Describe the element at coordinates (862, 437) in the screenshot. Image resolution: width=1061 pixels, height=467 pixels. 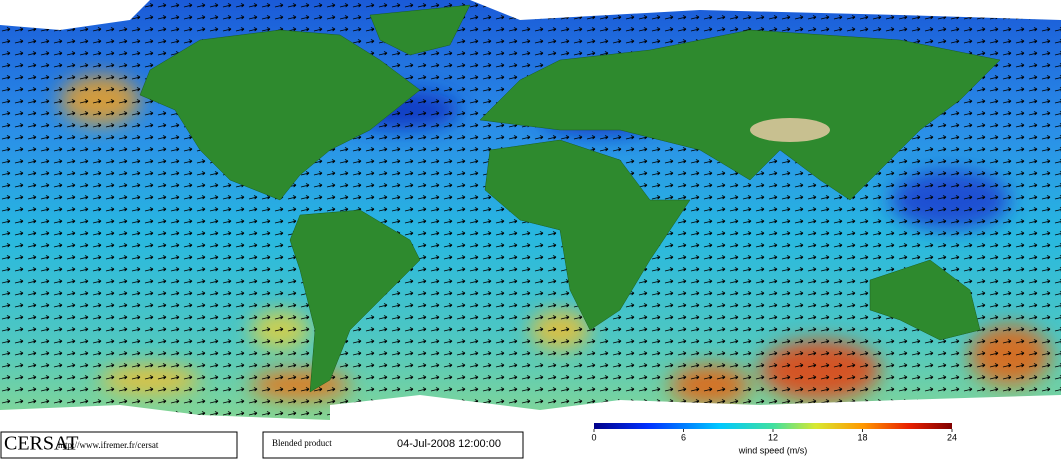
I see `colorbar-tick-label: 18` at that location.